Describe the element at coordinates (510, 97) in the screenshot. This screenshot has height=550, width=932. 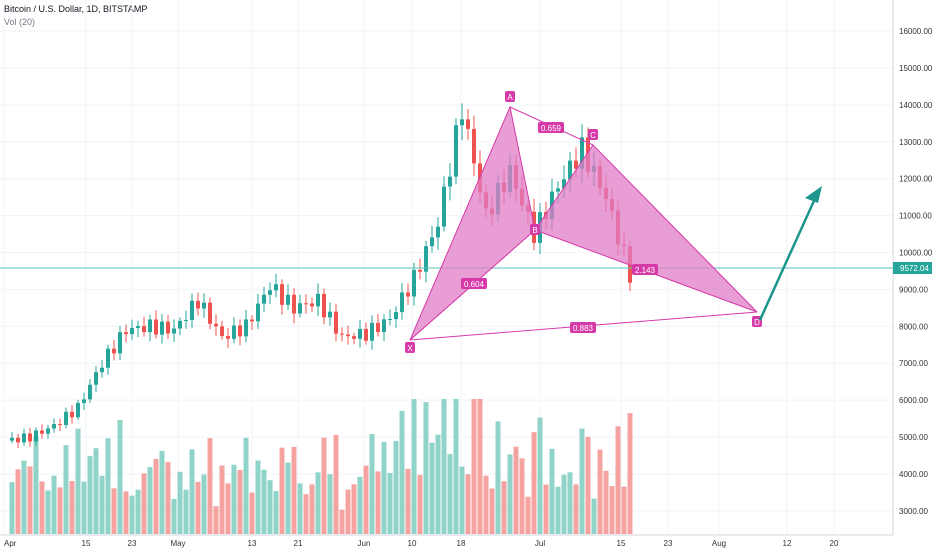
I see `pattern-point-a: A` at that location.